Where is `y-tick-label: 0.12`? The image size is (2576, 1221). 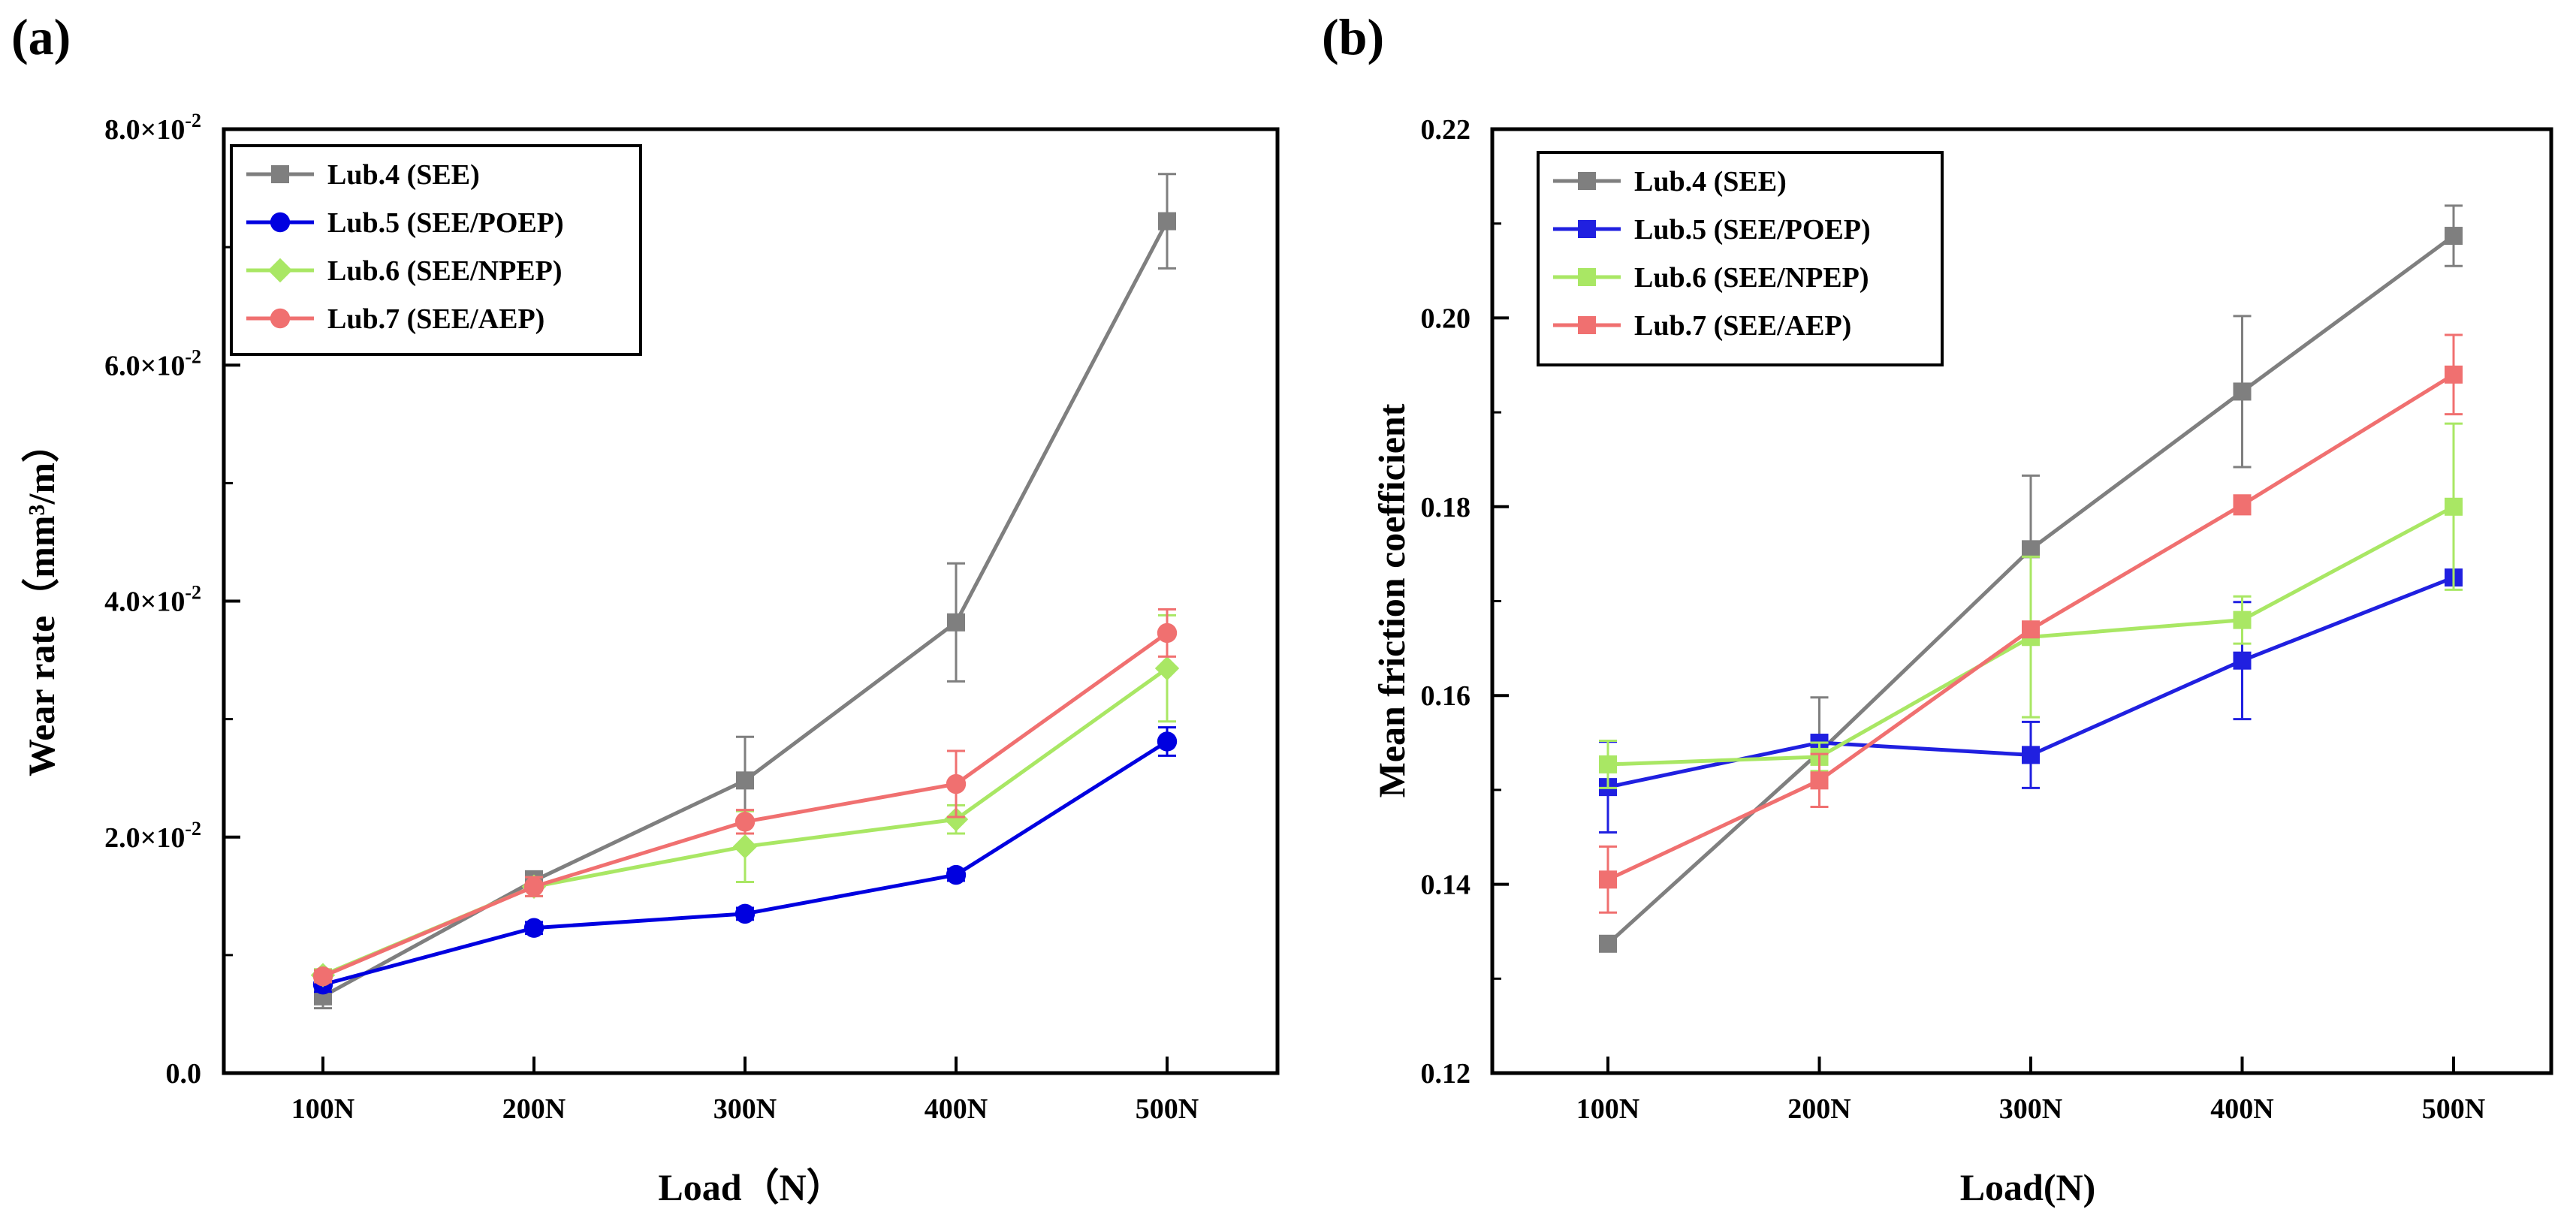
y-tick-label: 0.12 is located at coordinates (1446, 1074).